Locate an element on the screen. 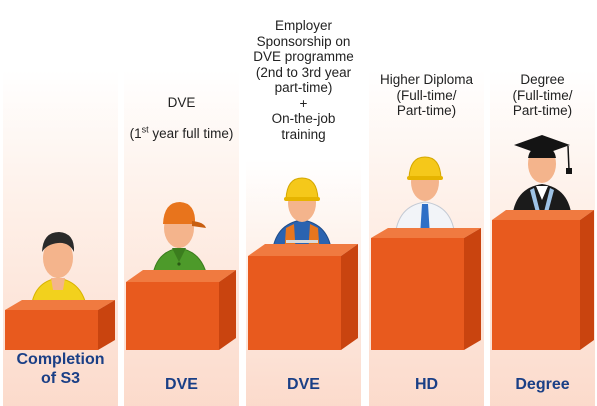  worker-helmet-figure-icon is located at coordinates (302, 217).